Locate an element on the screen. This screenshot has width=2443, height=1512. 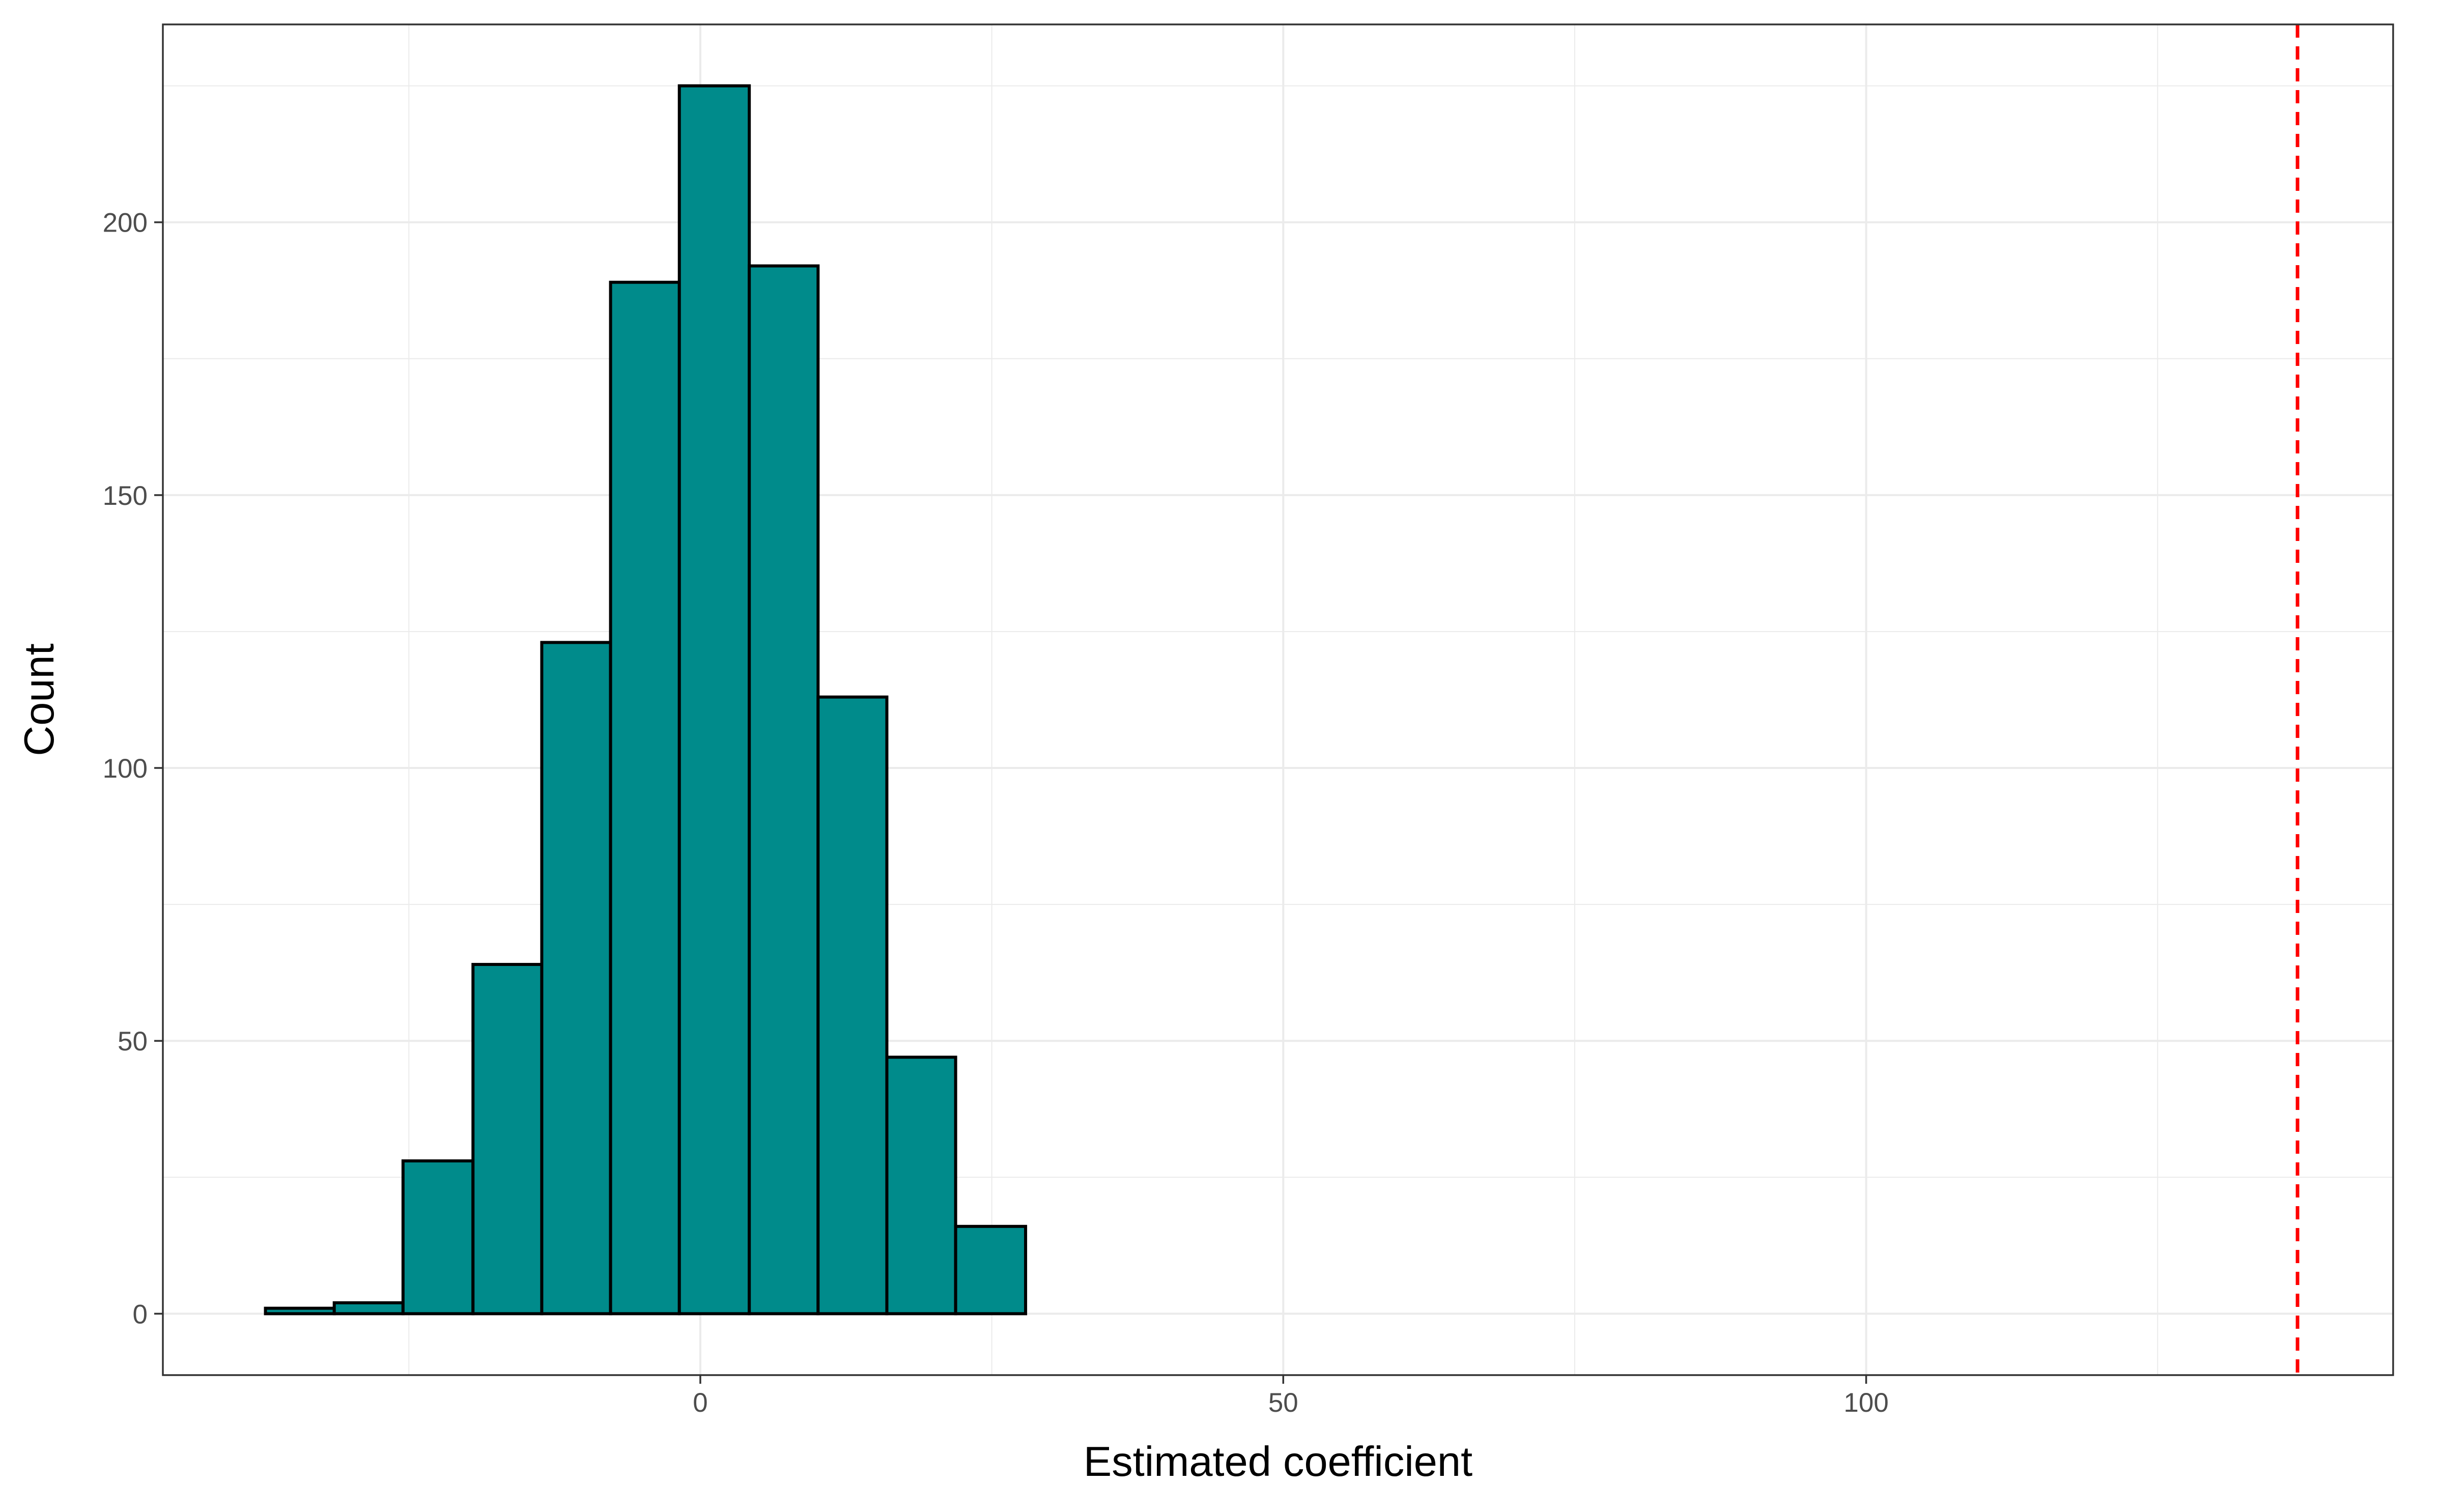
y-axis: 0 50 100 150 200 is located at coordinates (133, 768).